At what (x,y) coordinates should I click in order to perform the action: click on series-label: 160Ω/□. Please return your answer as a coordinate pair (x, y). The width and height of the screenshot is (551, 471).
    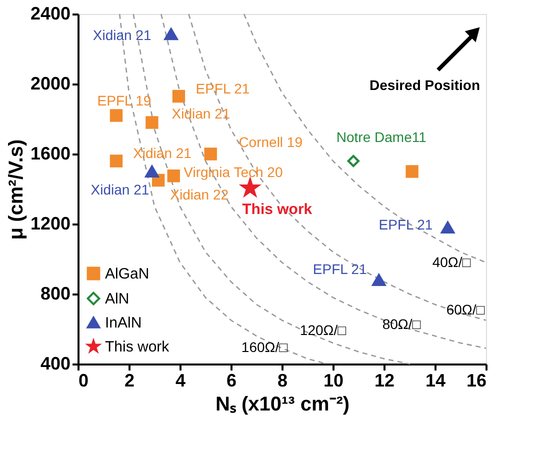
    Looking at the image, I should click on (264, 347).